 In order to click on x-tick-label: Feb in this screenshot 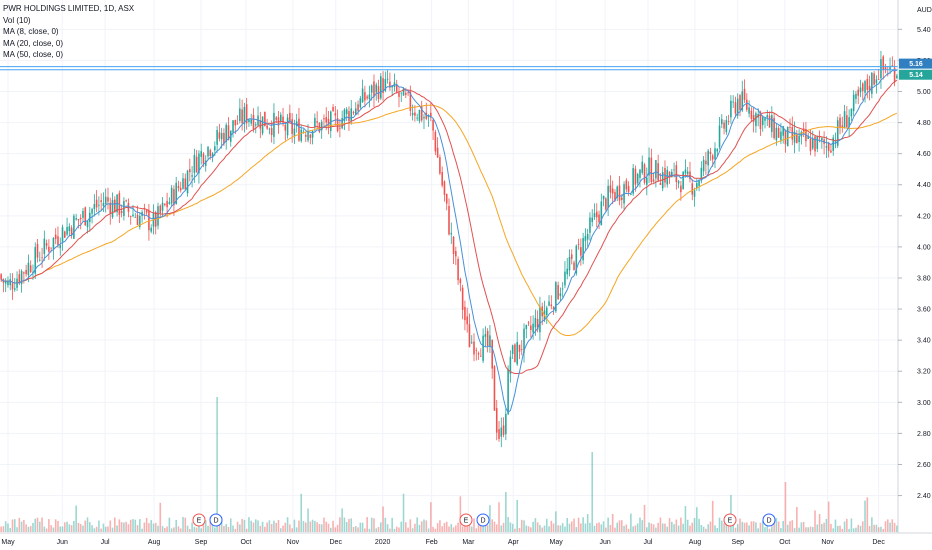, I will do `click(432, 542)`.